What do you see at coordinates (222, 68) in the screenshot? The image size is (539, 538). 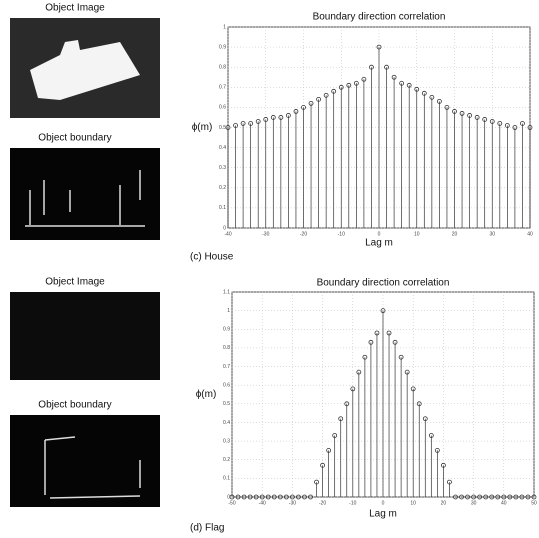 I see `y-tick-label: 0.8` at bounding box center [222, 68].